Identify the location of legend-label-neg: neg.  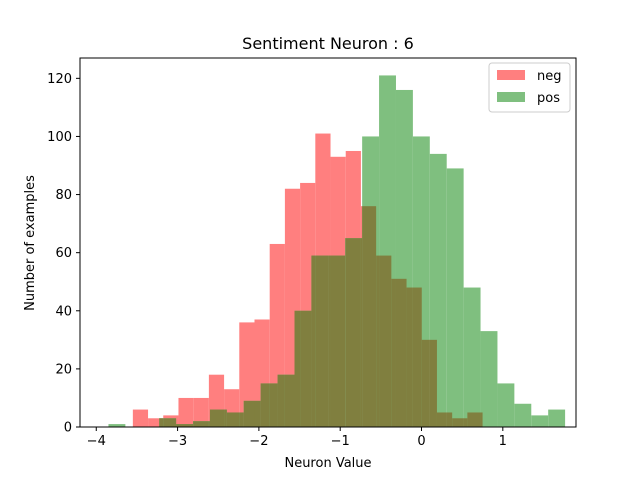
(549, 76).